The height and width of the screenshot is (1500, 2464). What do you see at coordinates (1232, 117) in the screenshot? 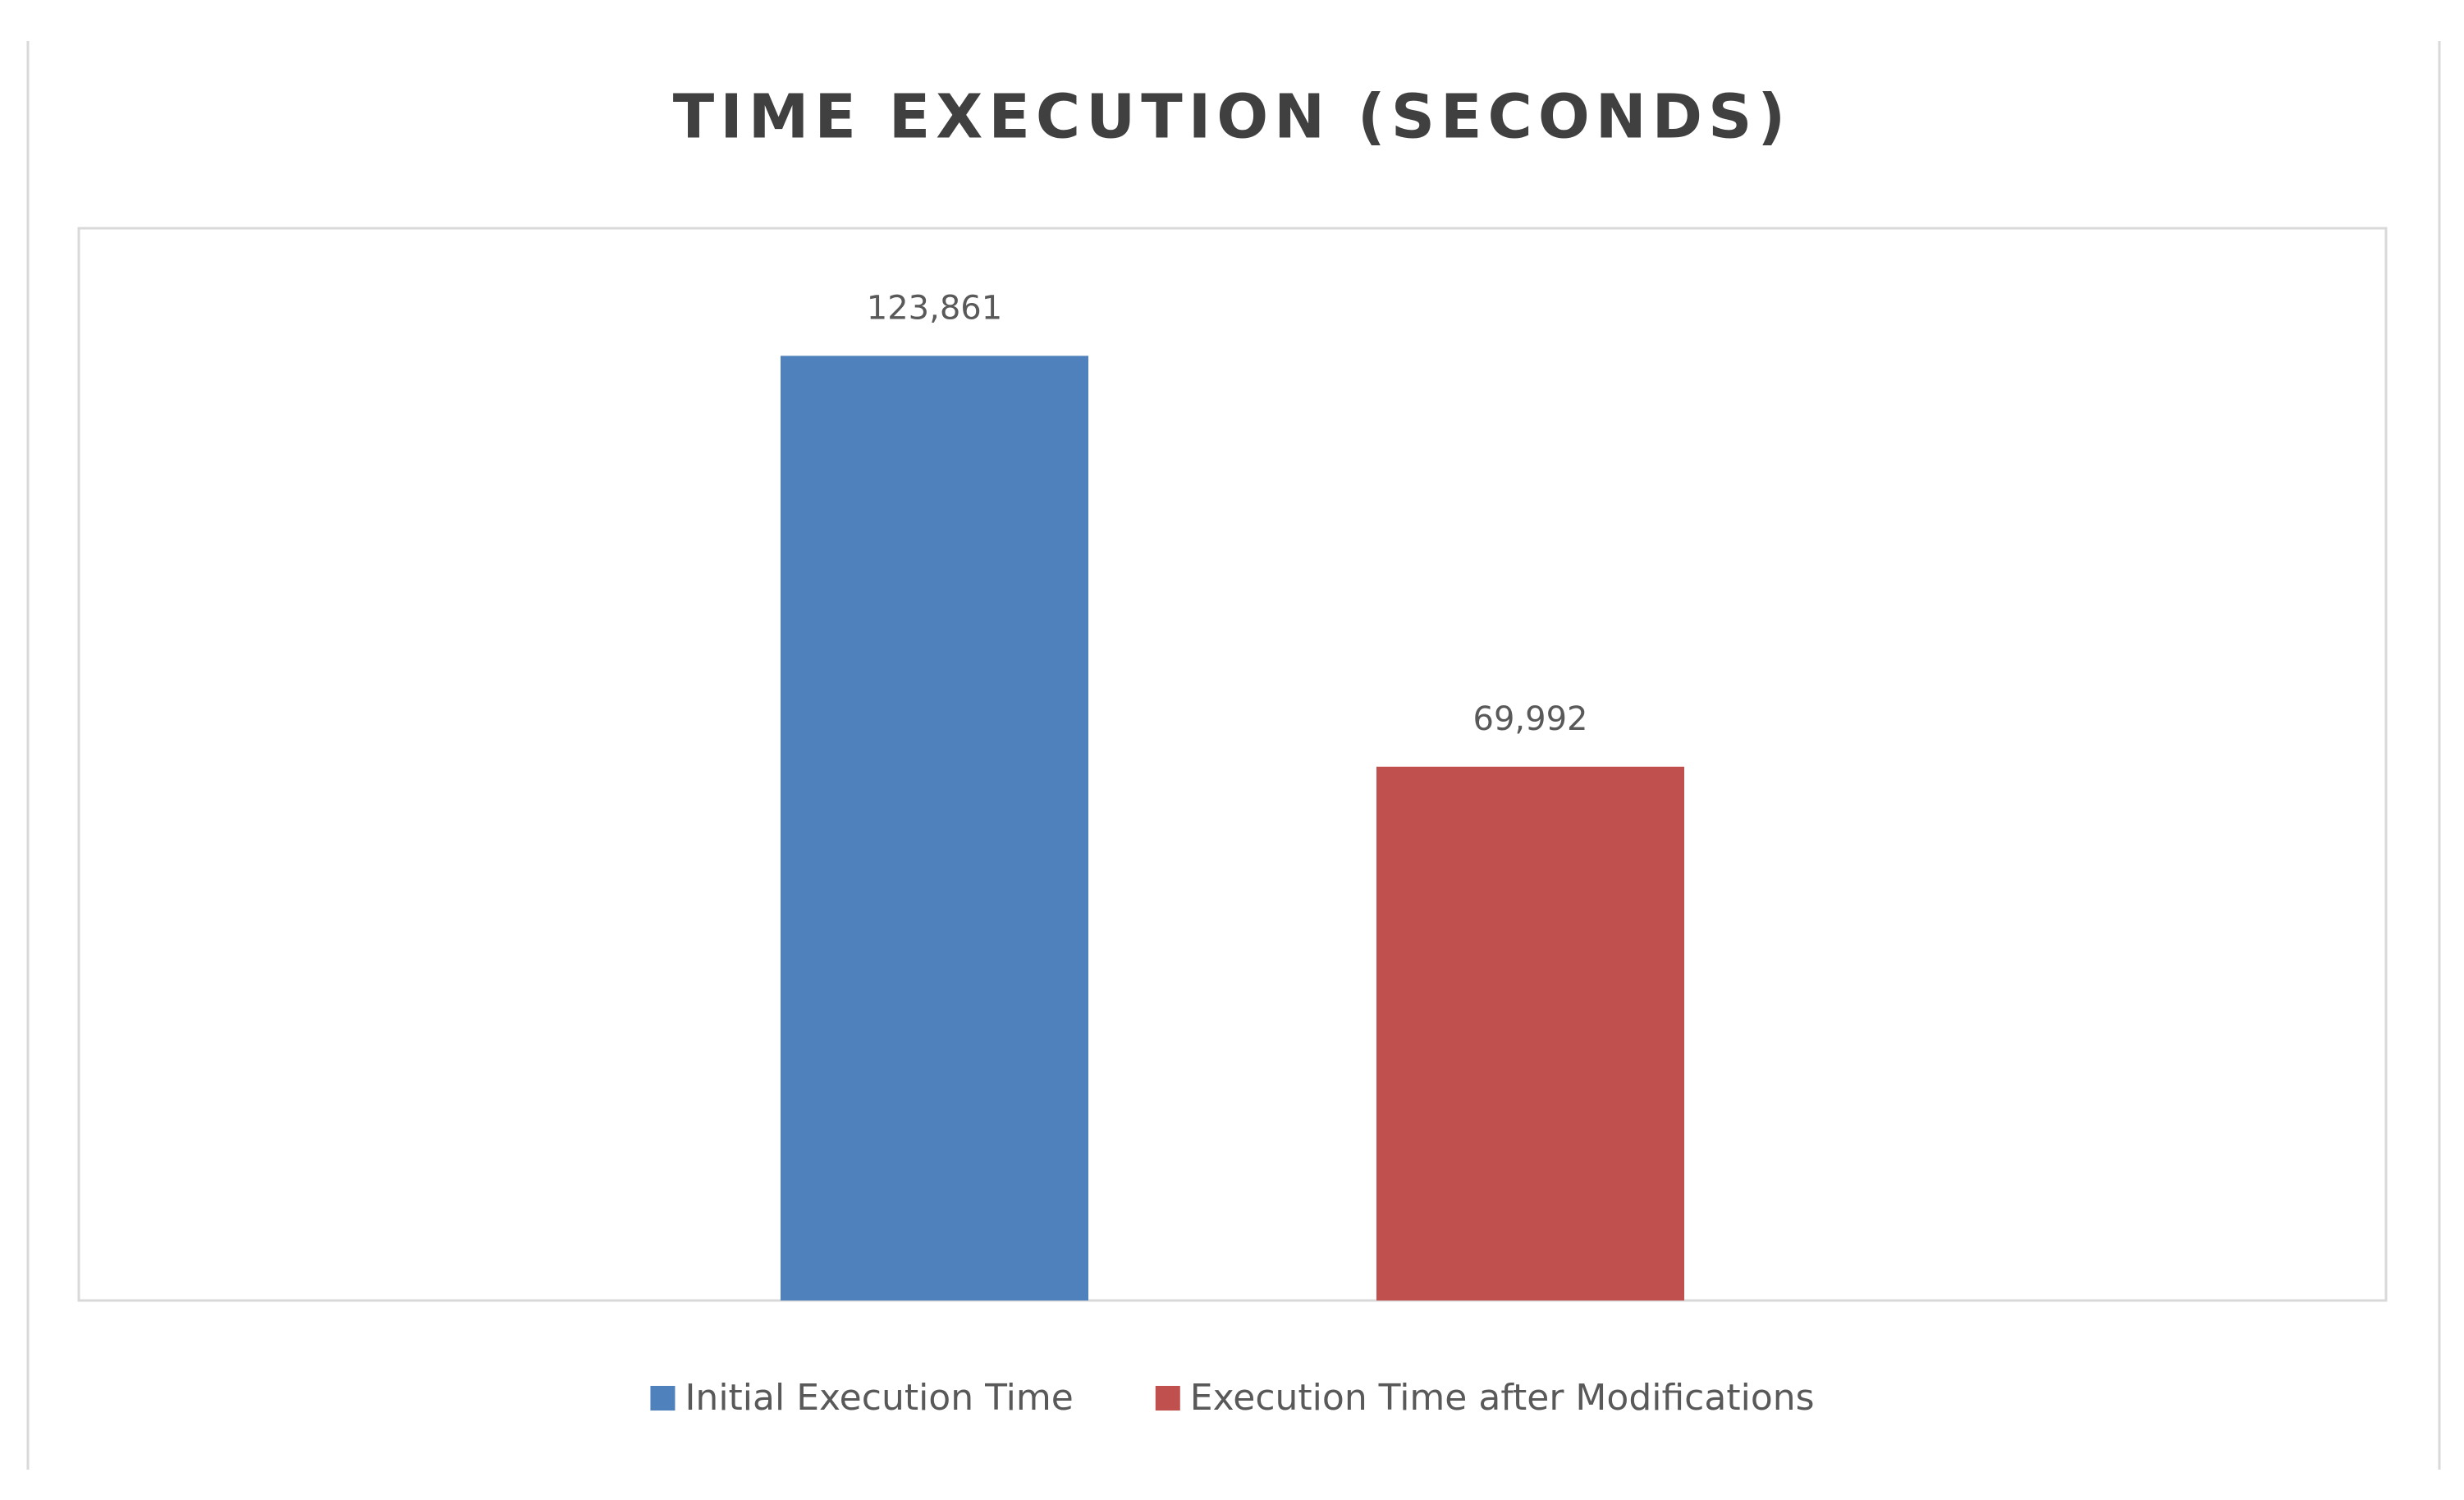
I see `chart-title: TIME EXECUTION (SECONDS)` at bounding box center [1232, 117].